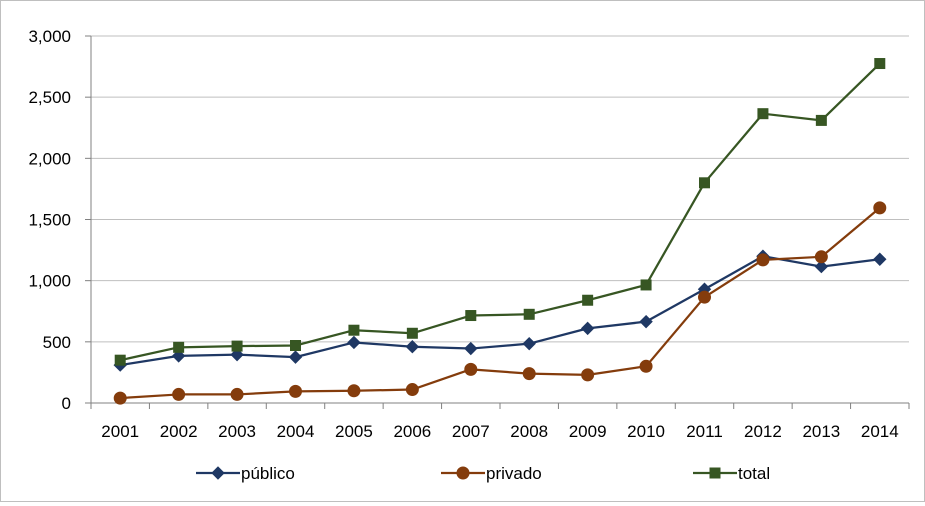  I want to click on legend-item-2: privado, so click(491, 473).